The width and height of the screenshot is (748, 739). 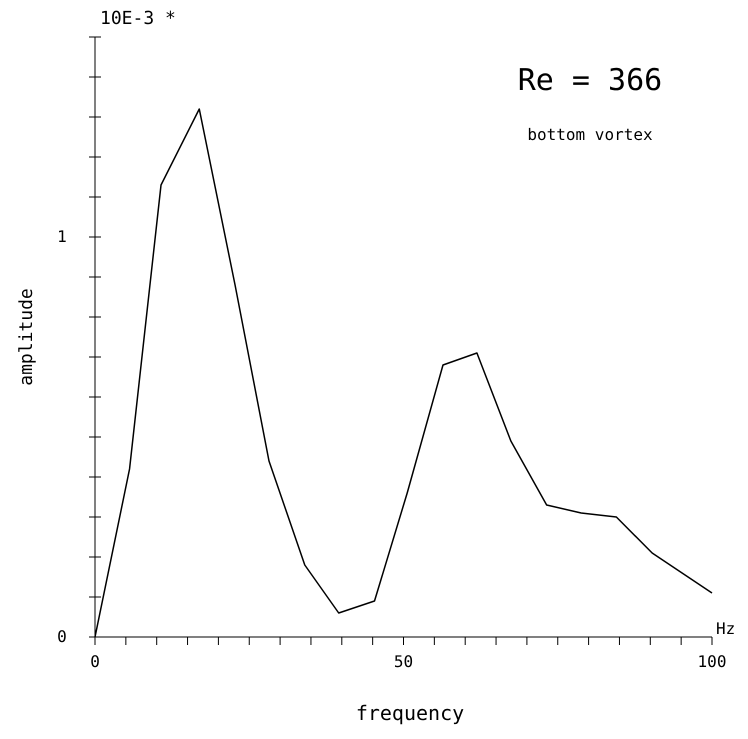 I want to click on annotation: Re = 366, so click(x=590, y=80).